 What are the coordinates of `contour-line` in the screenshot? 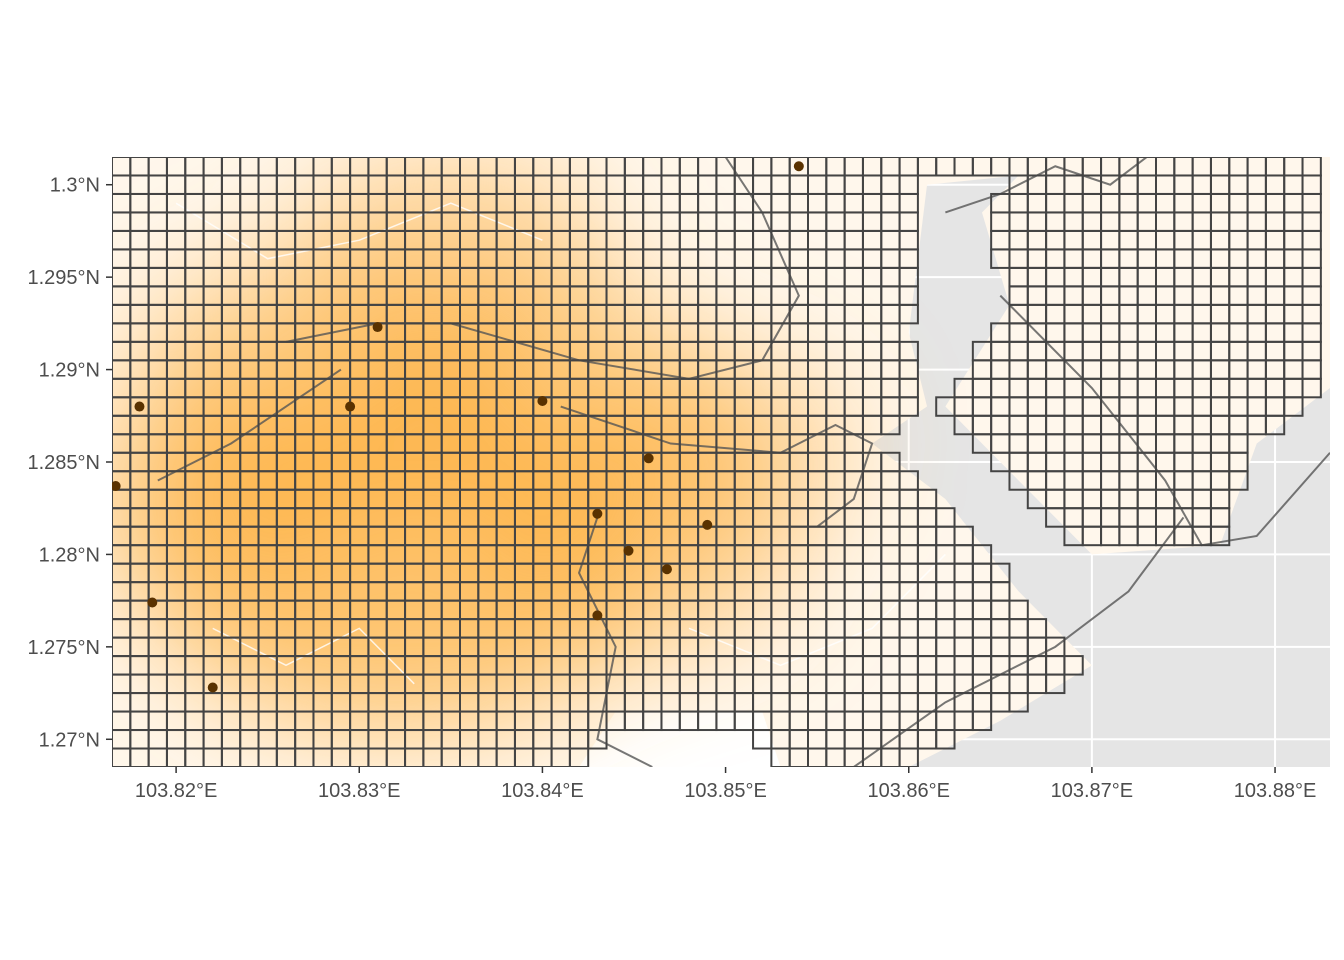 It's located at (359, 231).